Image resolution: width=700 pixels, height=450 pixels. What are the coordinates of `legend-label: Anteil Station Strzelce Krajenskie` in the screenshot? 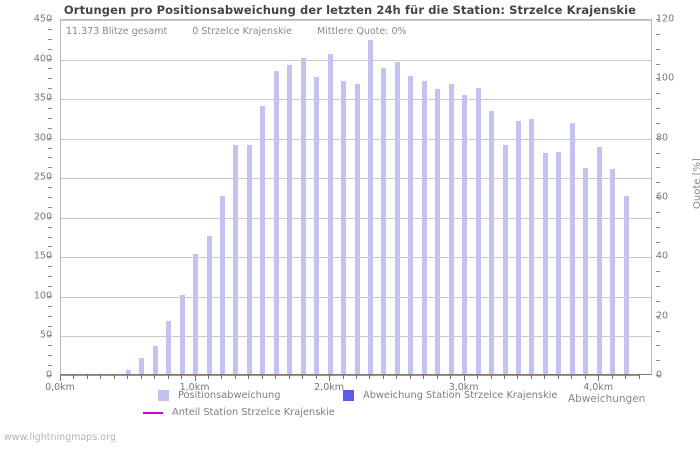 It's located at (253, 412).